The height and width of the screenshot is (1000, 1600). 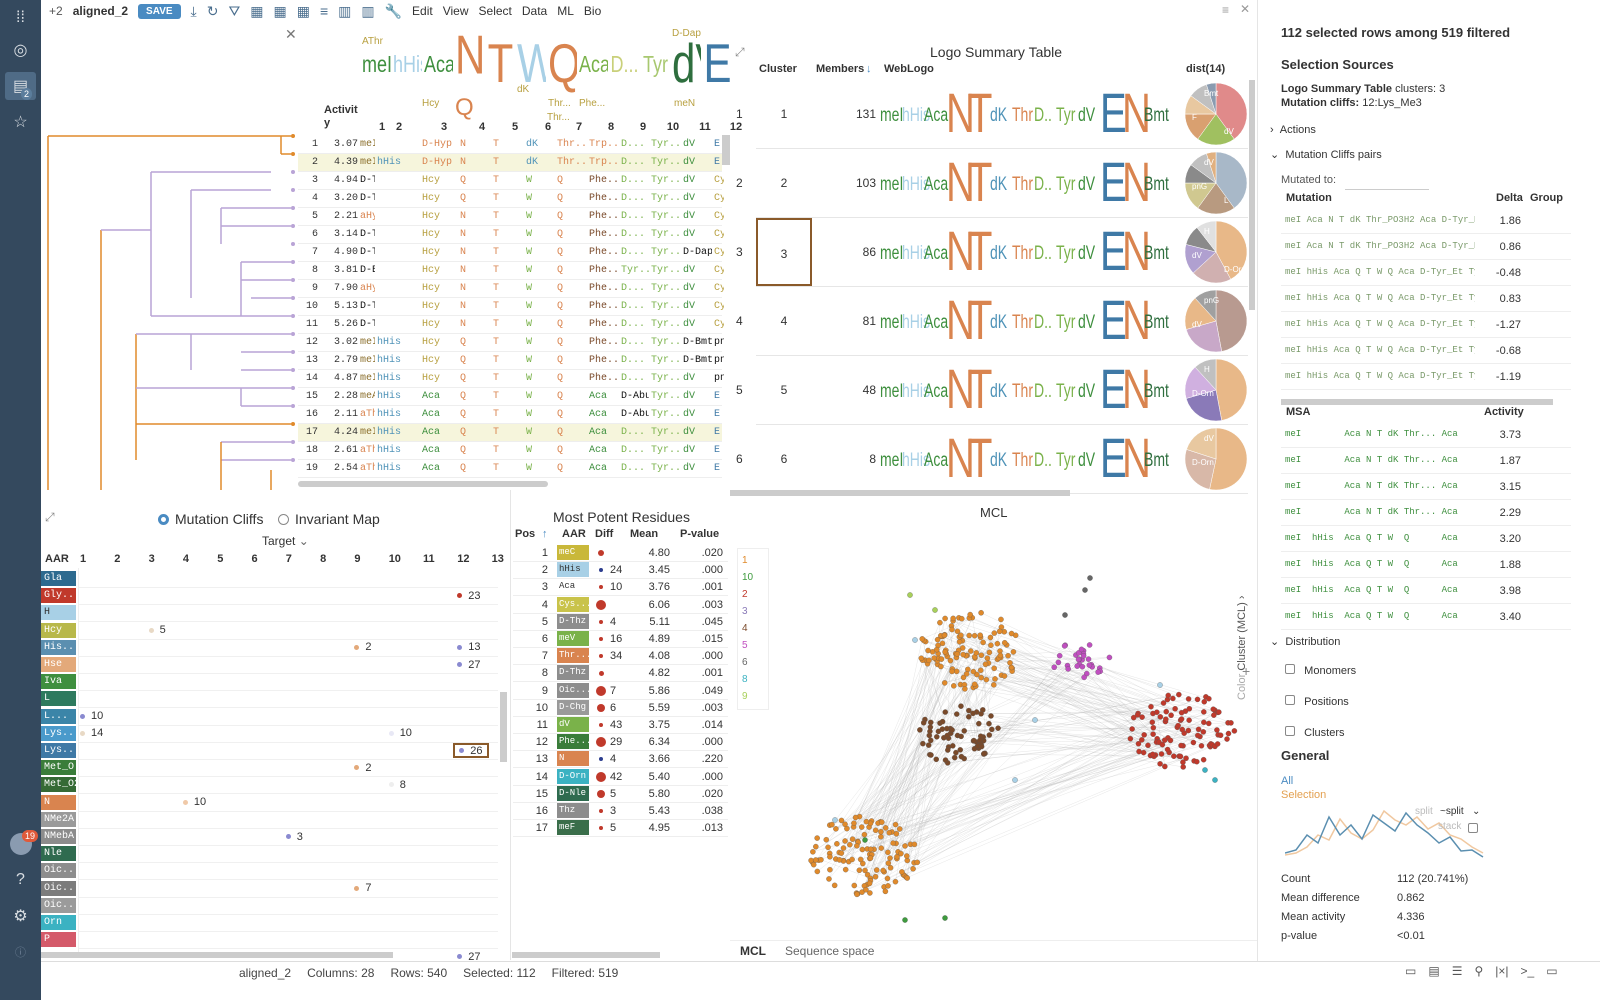 What do you see at coordinates (186, 559) in the screenshot?
I see `mc-position-header: 4` at bounding box center [186, 559].